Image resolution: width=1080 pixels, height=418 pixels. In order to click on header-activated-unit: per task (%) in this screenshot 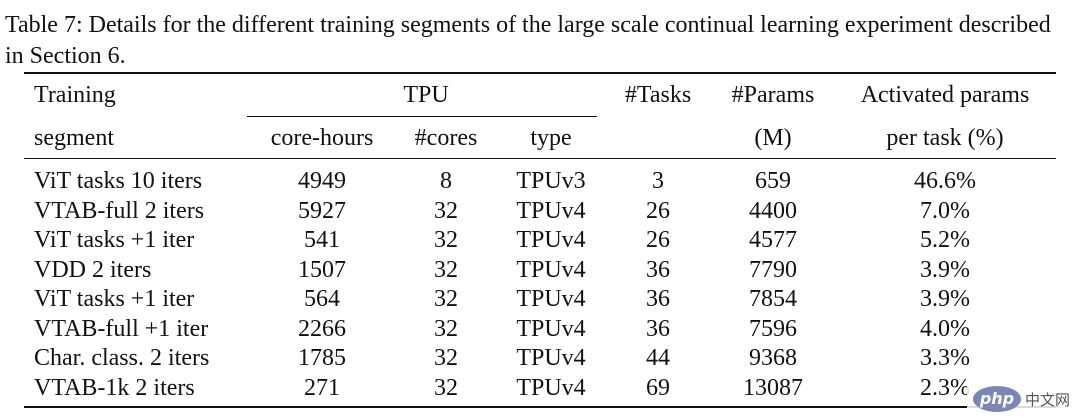, I will do `click(945, 138)`.